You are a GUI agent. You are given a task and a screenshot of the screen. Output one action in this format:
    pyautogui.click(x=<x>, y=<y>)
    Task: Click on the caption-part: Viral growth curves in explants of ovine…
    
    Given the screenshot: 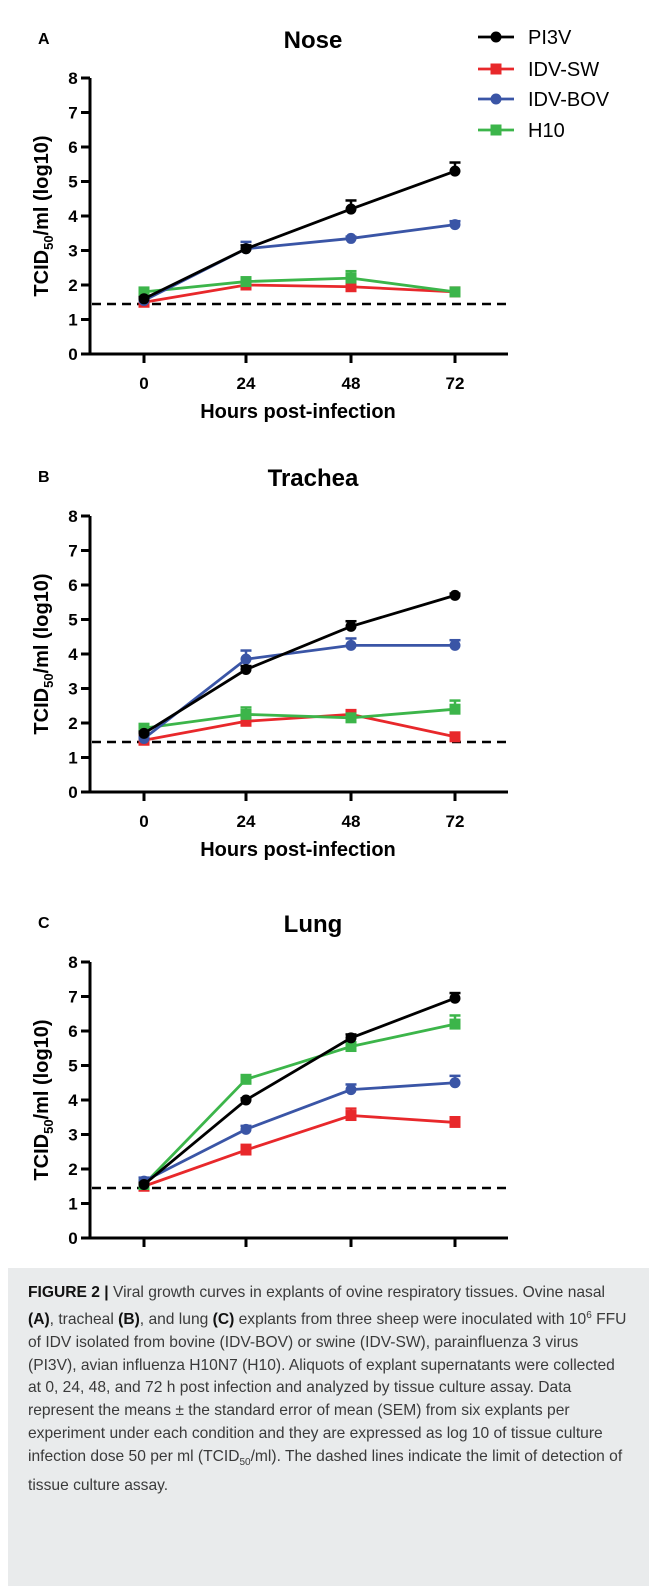 What is the action you would take?
    pyautogui.click(x=356, y=1292)
    